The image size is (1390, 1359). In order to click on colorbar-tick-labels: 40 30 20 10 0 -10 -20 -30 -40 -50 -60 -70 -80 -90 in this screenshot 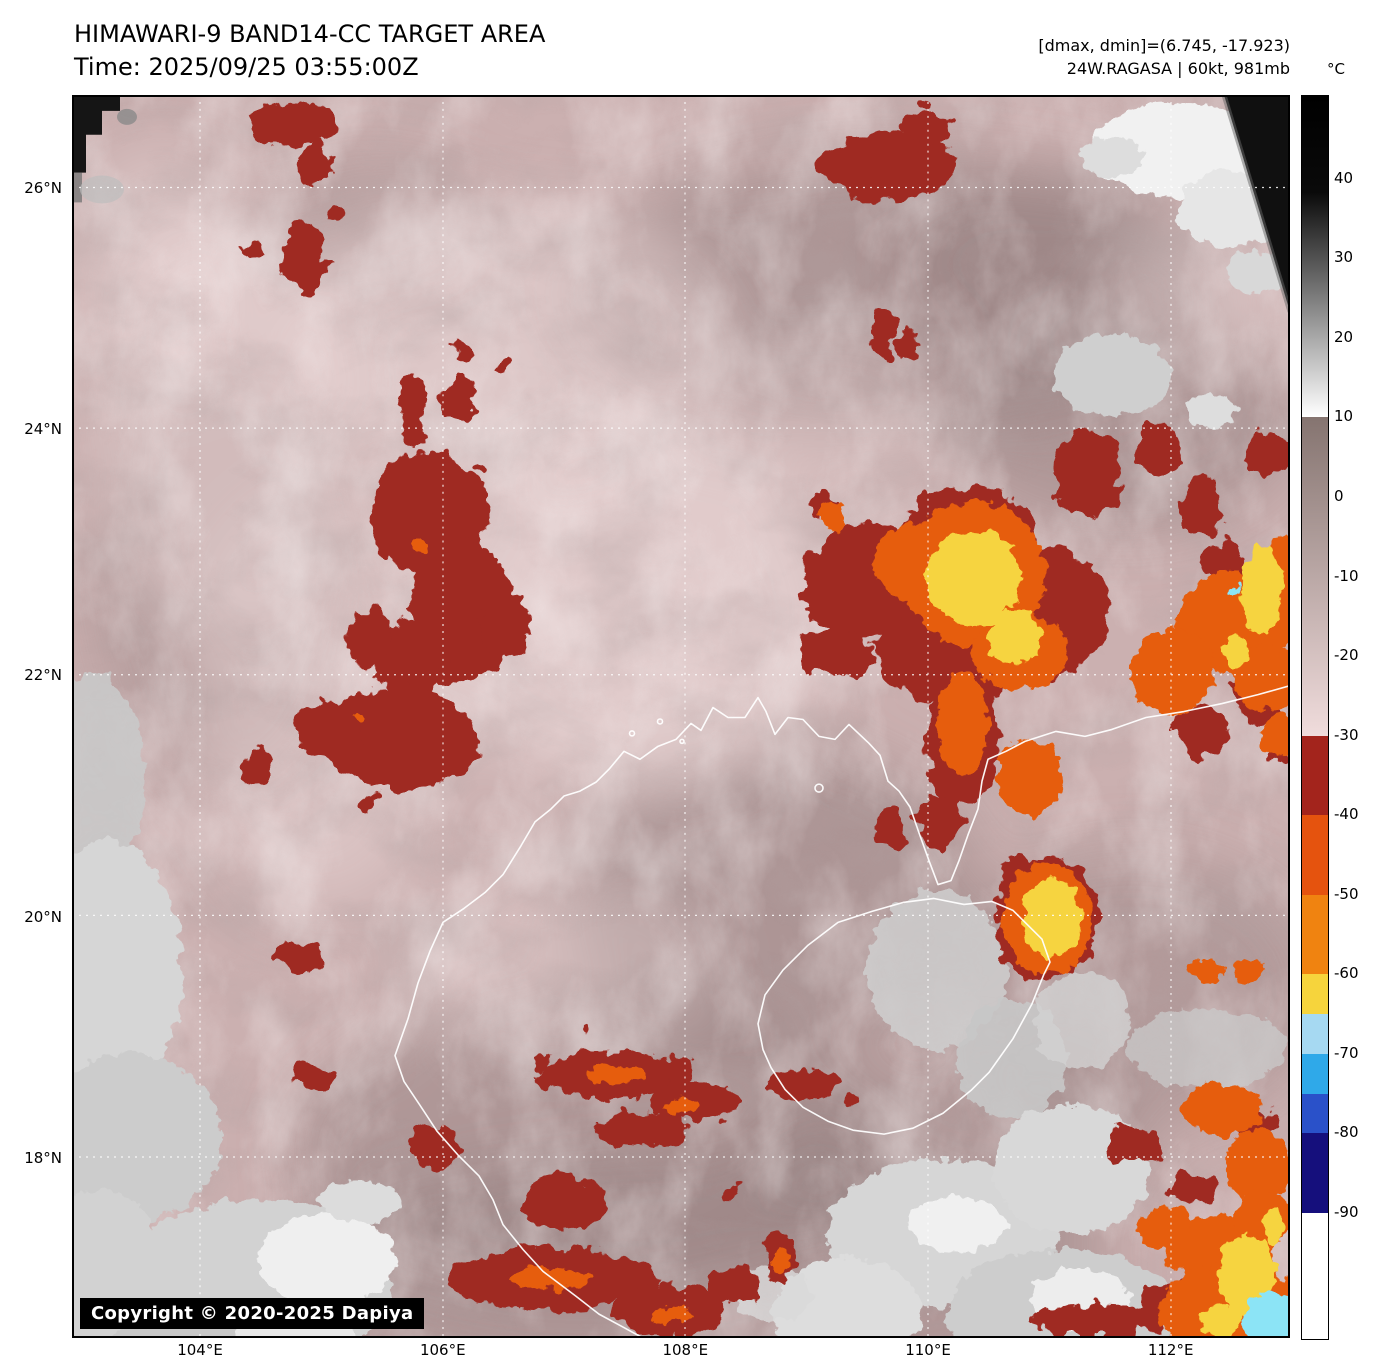, I will do `click(1360, 716)`.